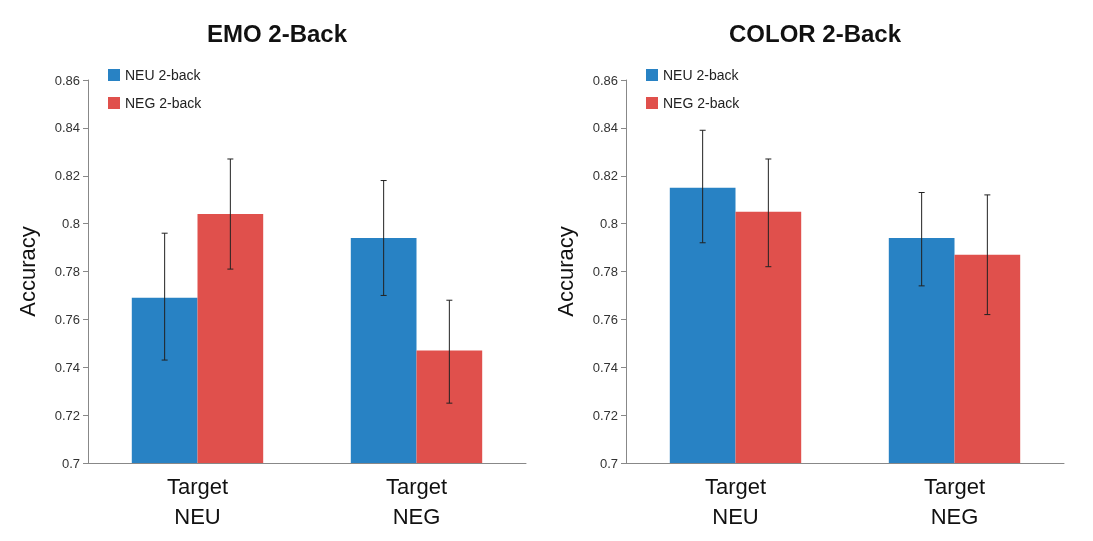  What do you see at coordinates (277, 33) in the screenshot?
I see `chart-title: EMO 2-Back` at bounding box center [277, 33].